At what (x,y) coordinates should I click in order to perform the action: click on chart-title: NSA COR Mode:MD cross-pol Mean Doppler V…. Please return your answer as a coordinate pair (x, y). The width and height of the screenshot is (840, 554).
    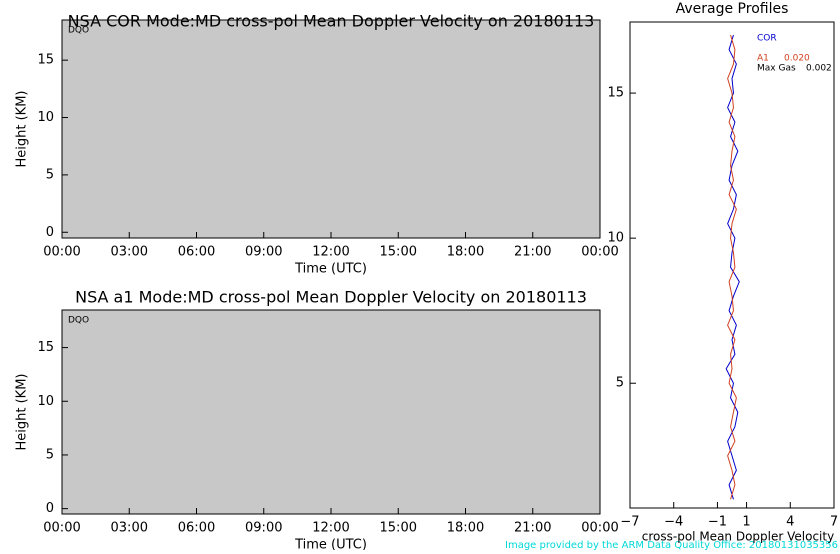
    Looking at the image, I should click on (331, 21).